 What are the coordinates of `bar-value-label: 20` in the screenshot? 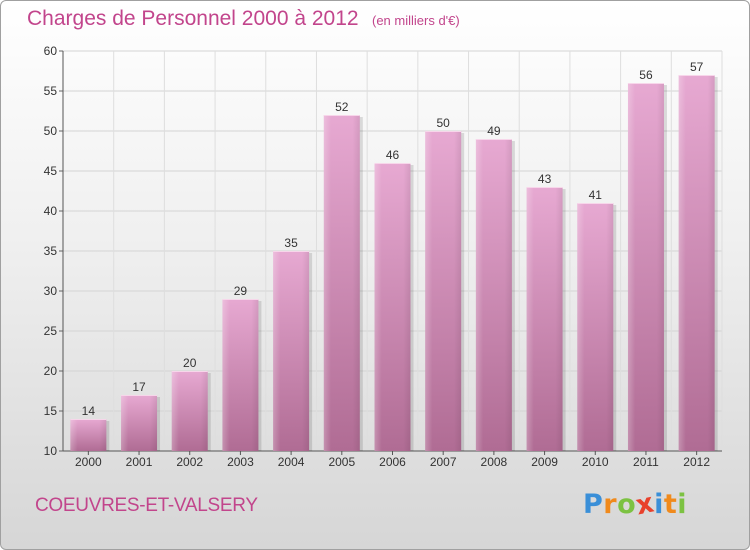 It's located at (190, 363).